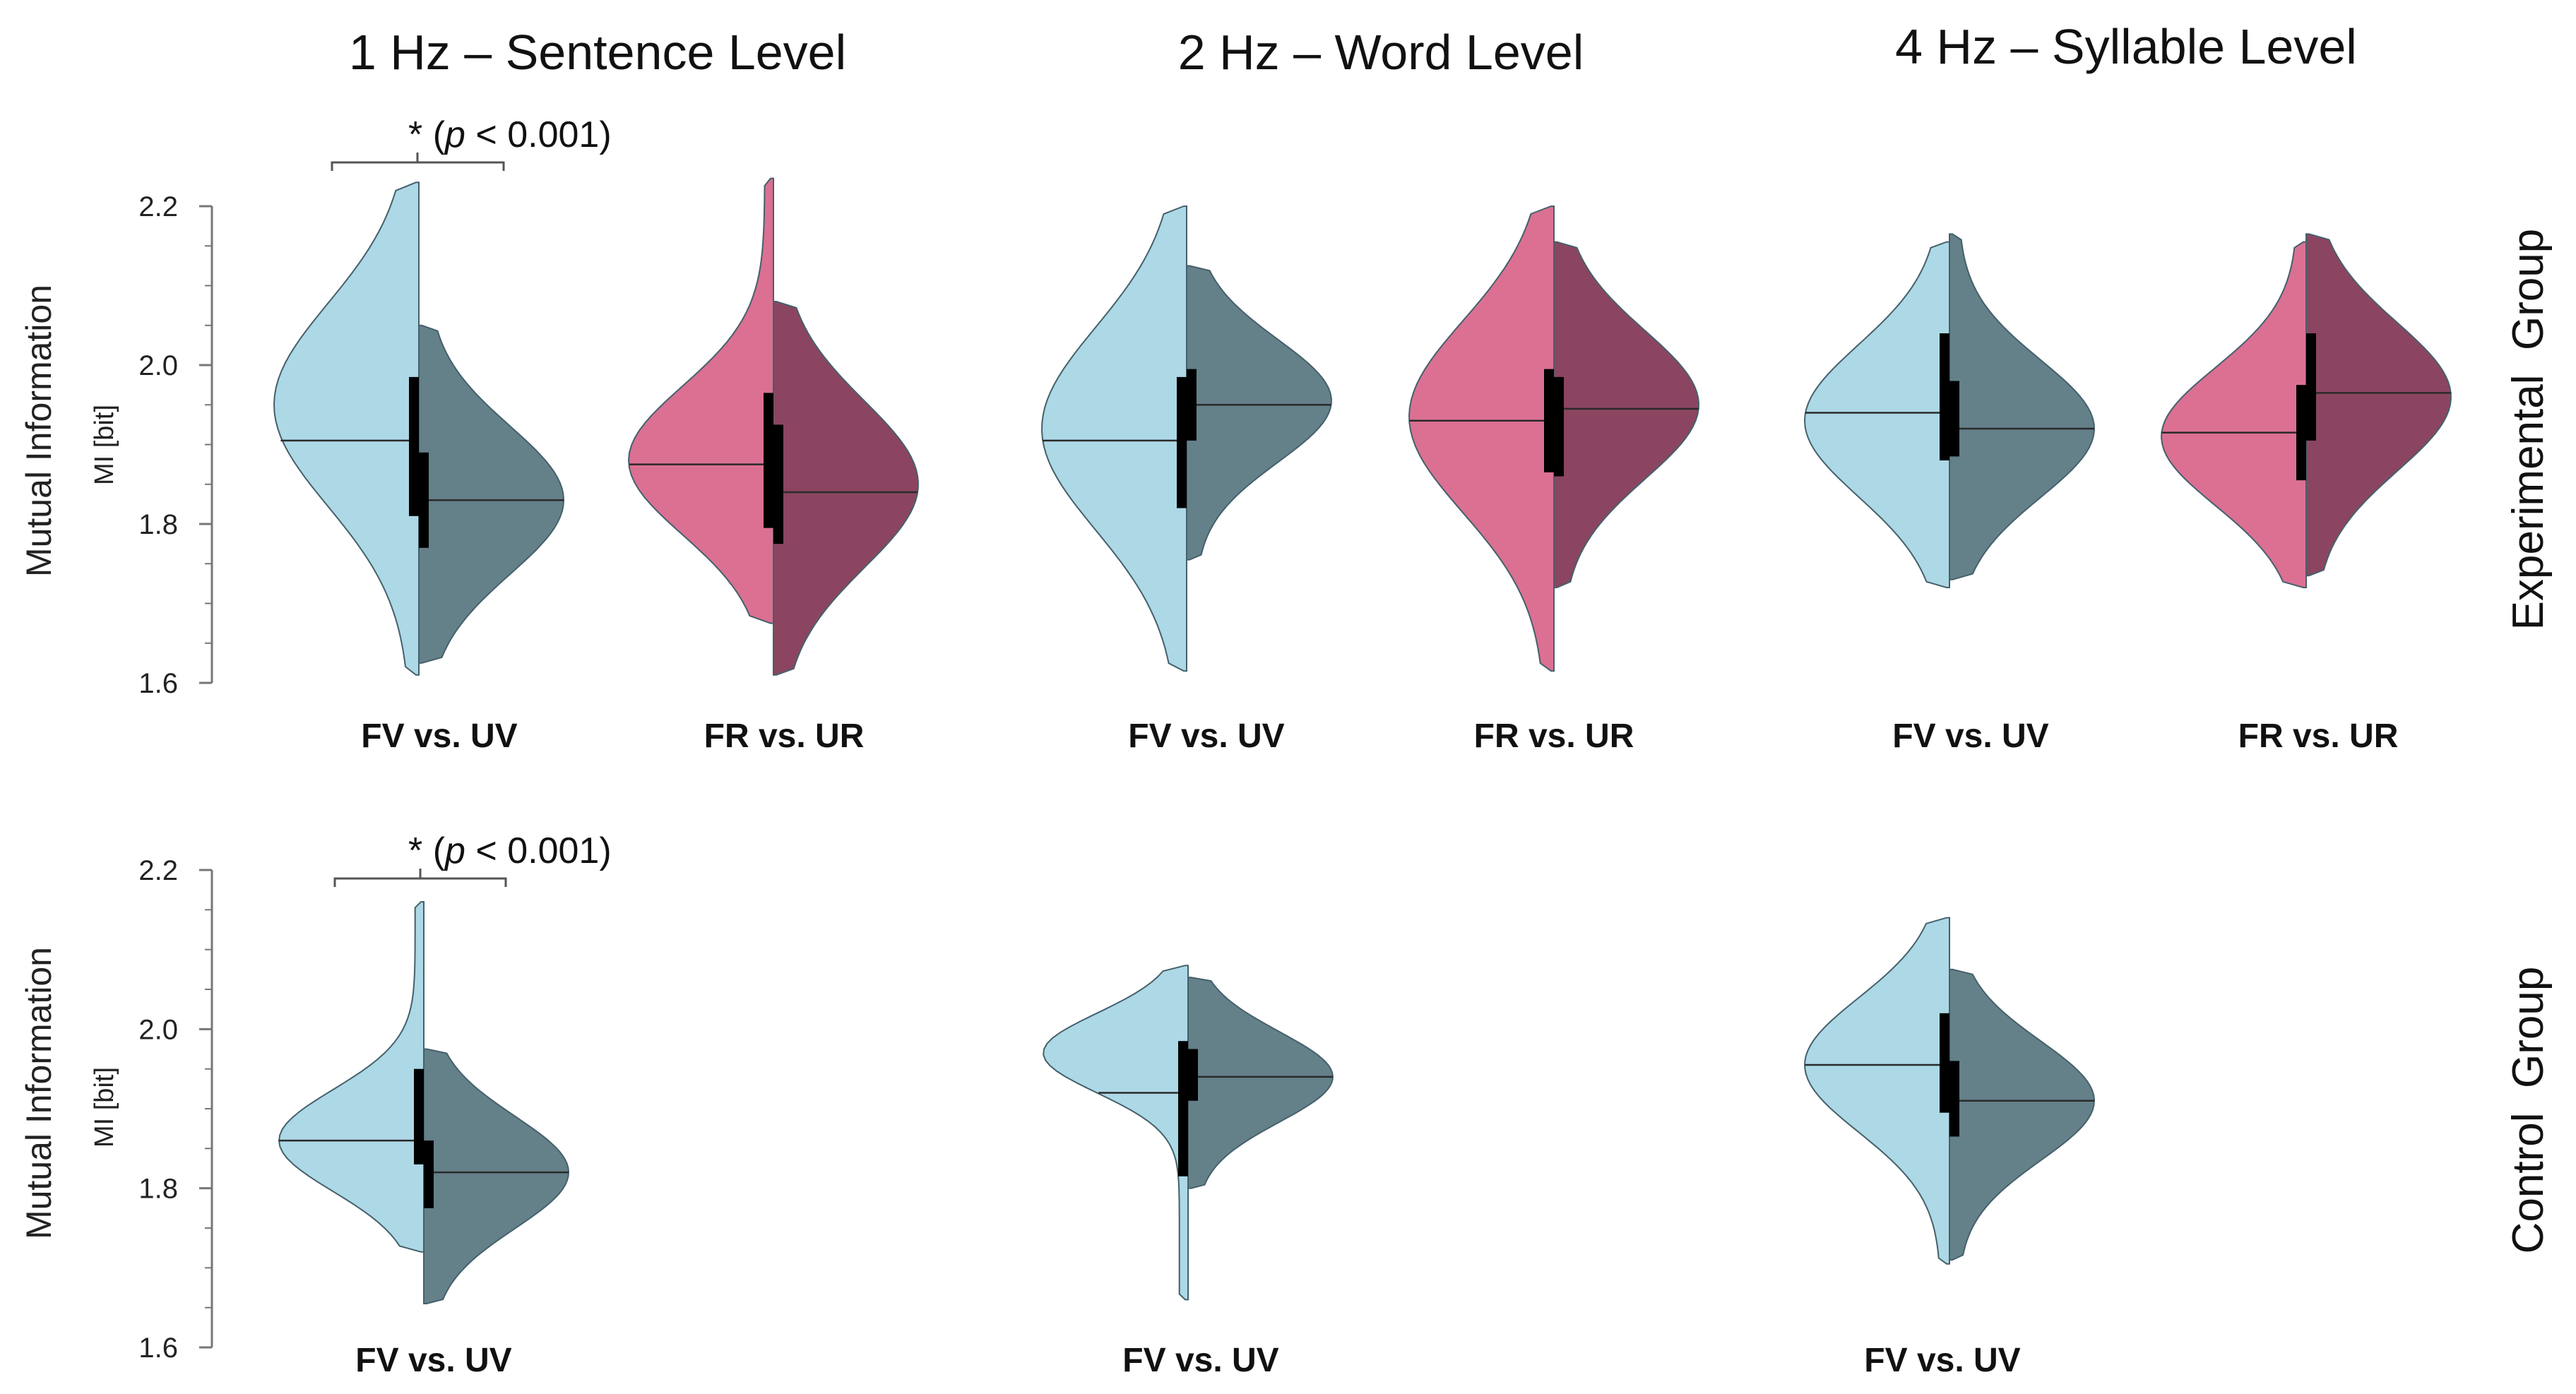 The image size is (2576, 1394). I want to click on column-title-2hz: 2 Hz – Word Level, so click(1381, 53).